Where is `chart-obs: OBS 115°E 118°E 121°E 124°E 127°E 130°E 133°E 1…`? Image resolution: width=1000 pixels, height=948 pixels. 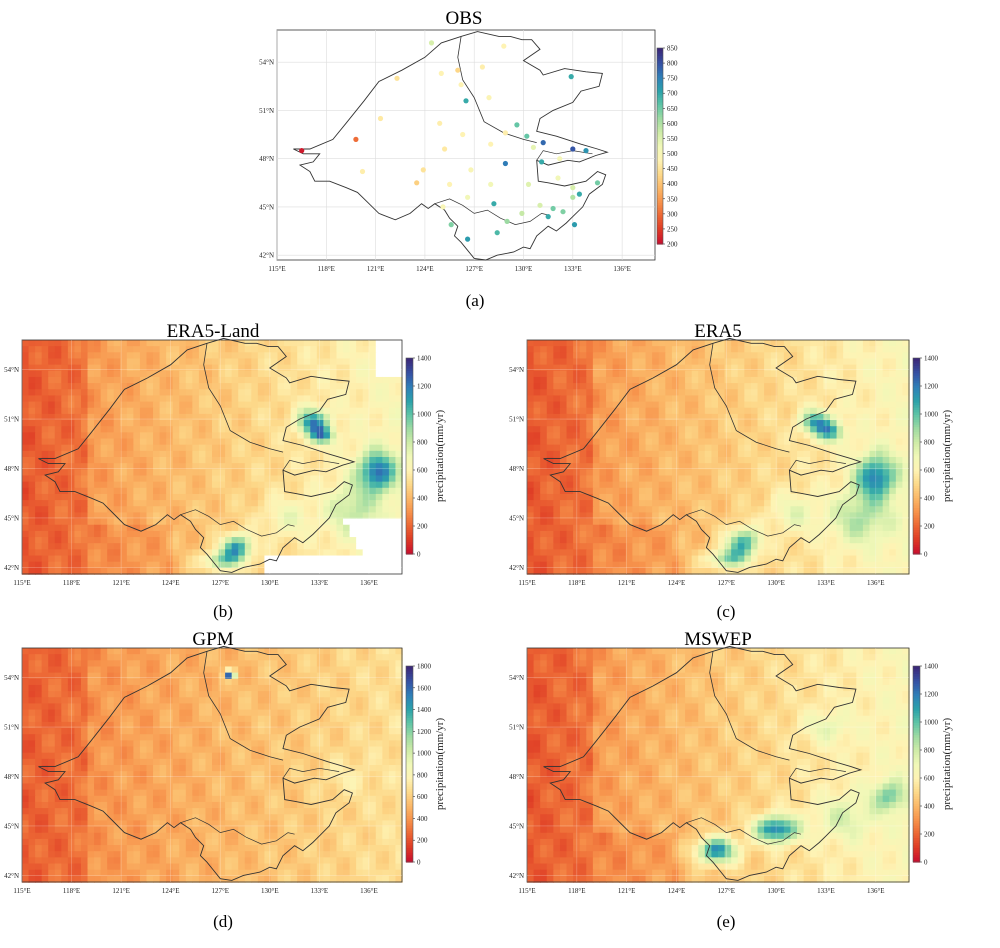 chart-obs: OBS 115°E 118°E 121°E 124°E 127°E 130°E 133°E 1… is located at coordinates (477, 159).